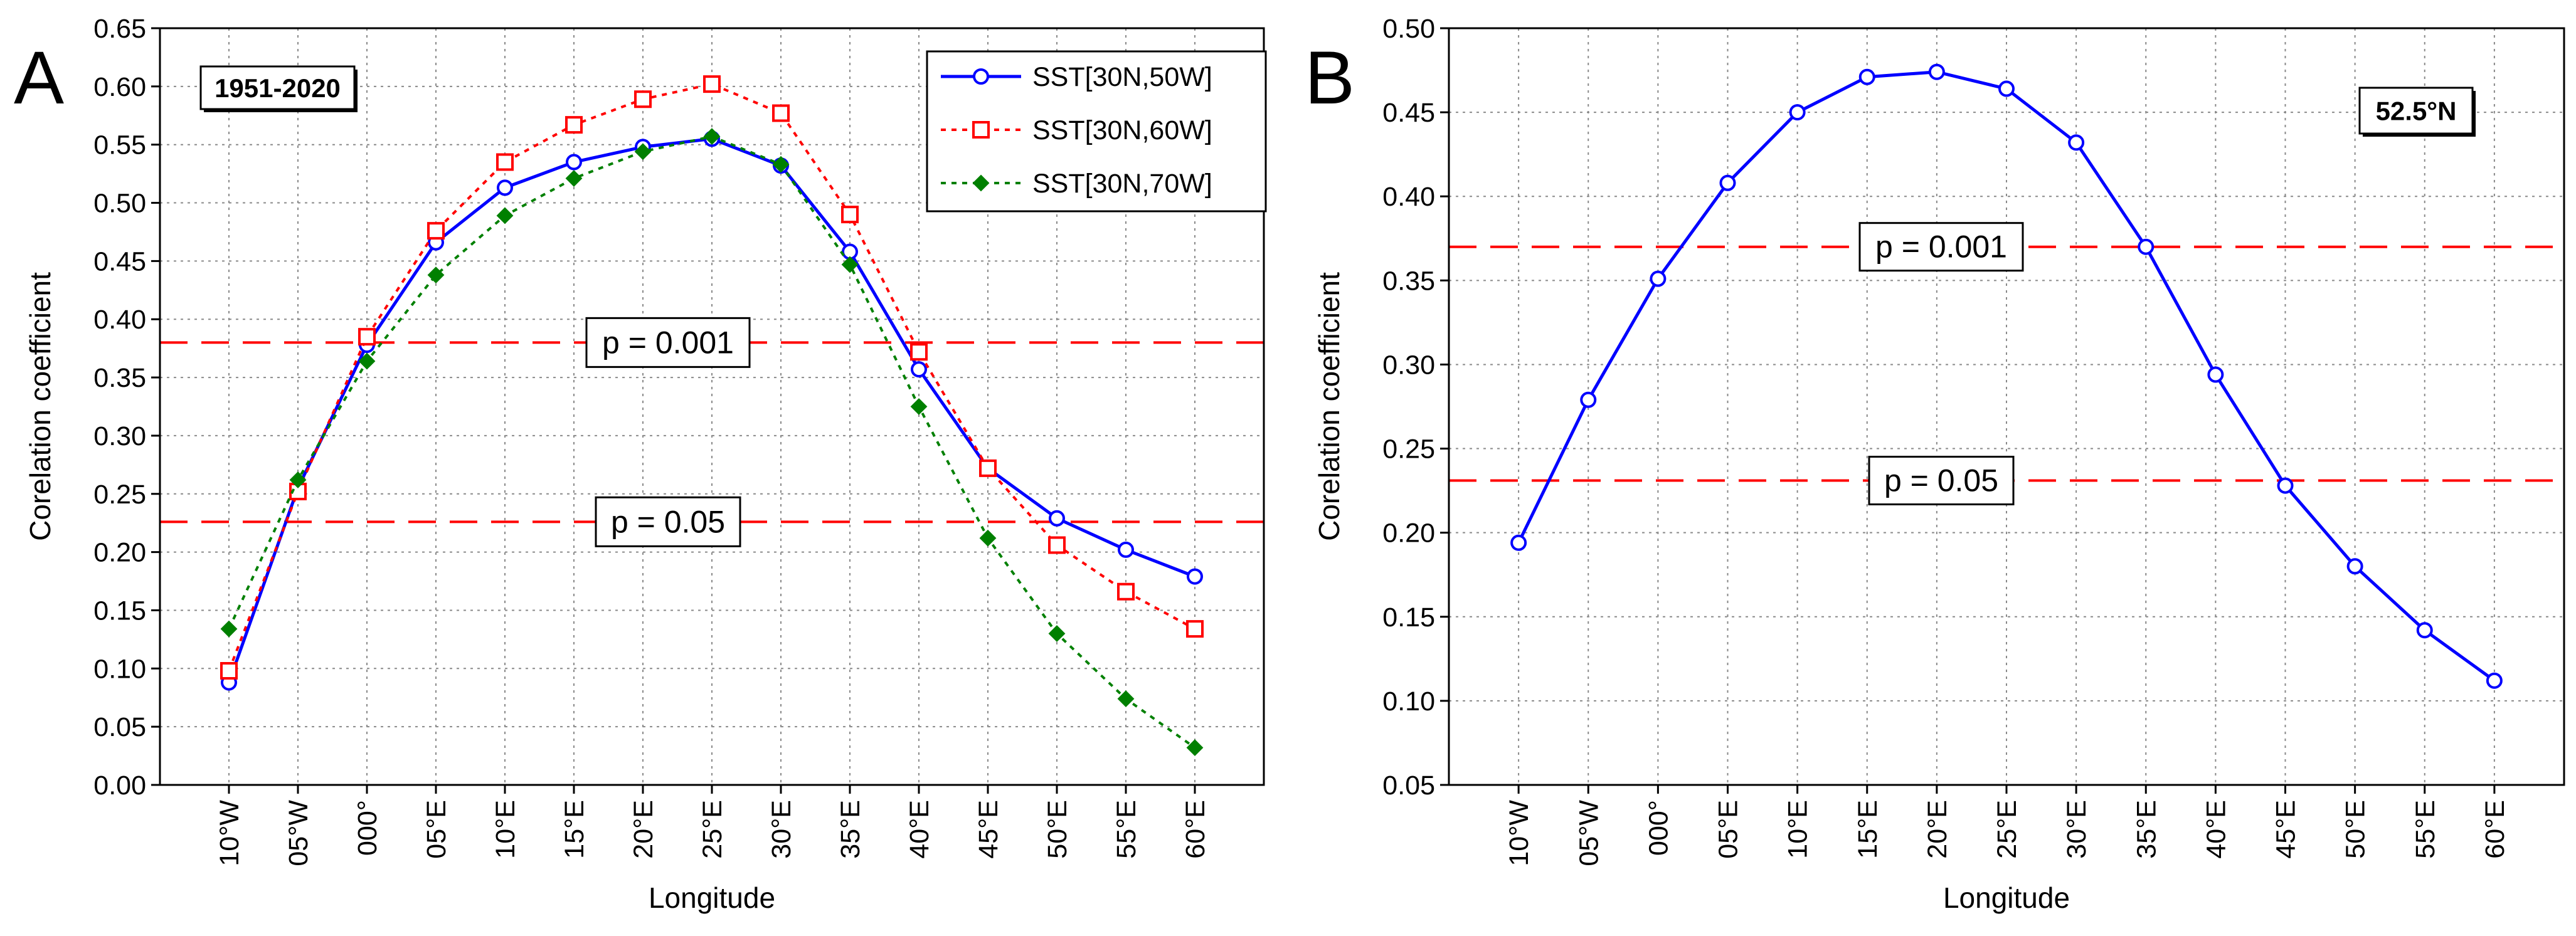  What do you see at coordinates (1729, 829) in the screenshot?
I see `panel-b-xtick-label: 05°E` at bounding box center [1729, 829].